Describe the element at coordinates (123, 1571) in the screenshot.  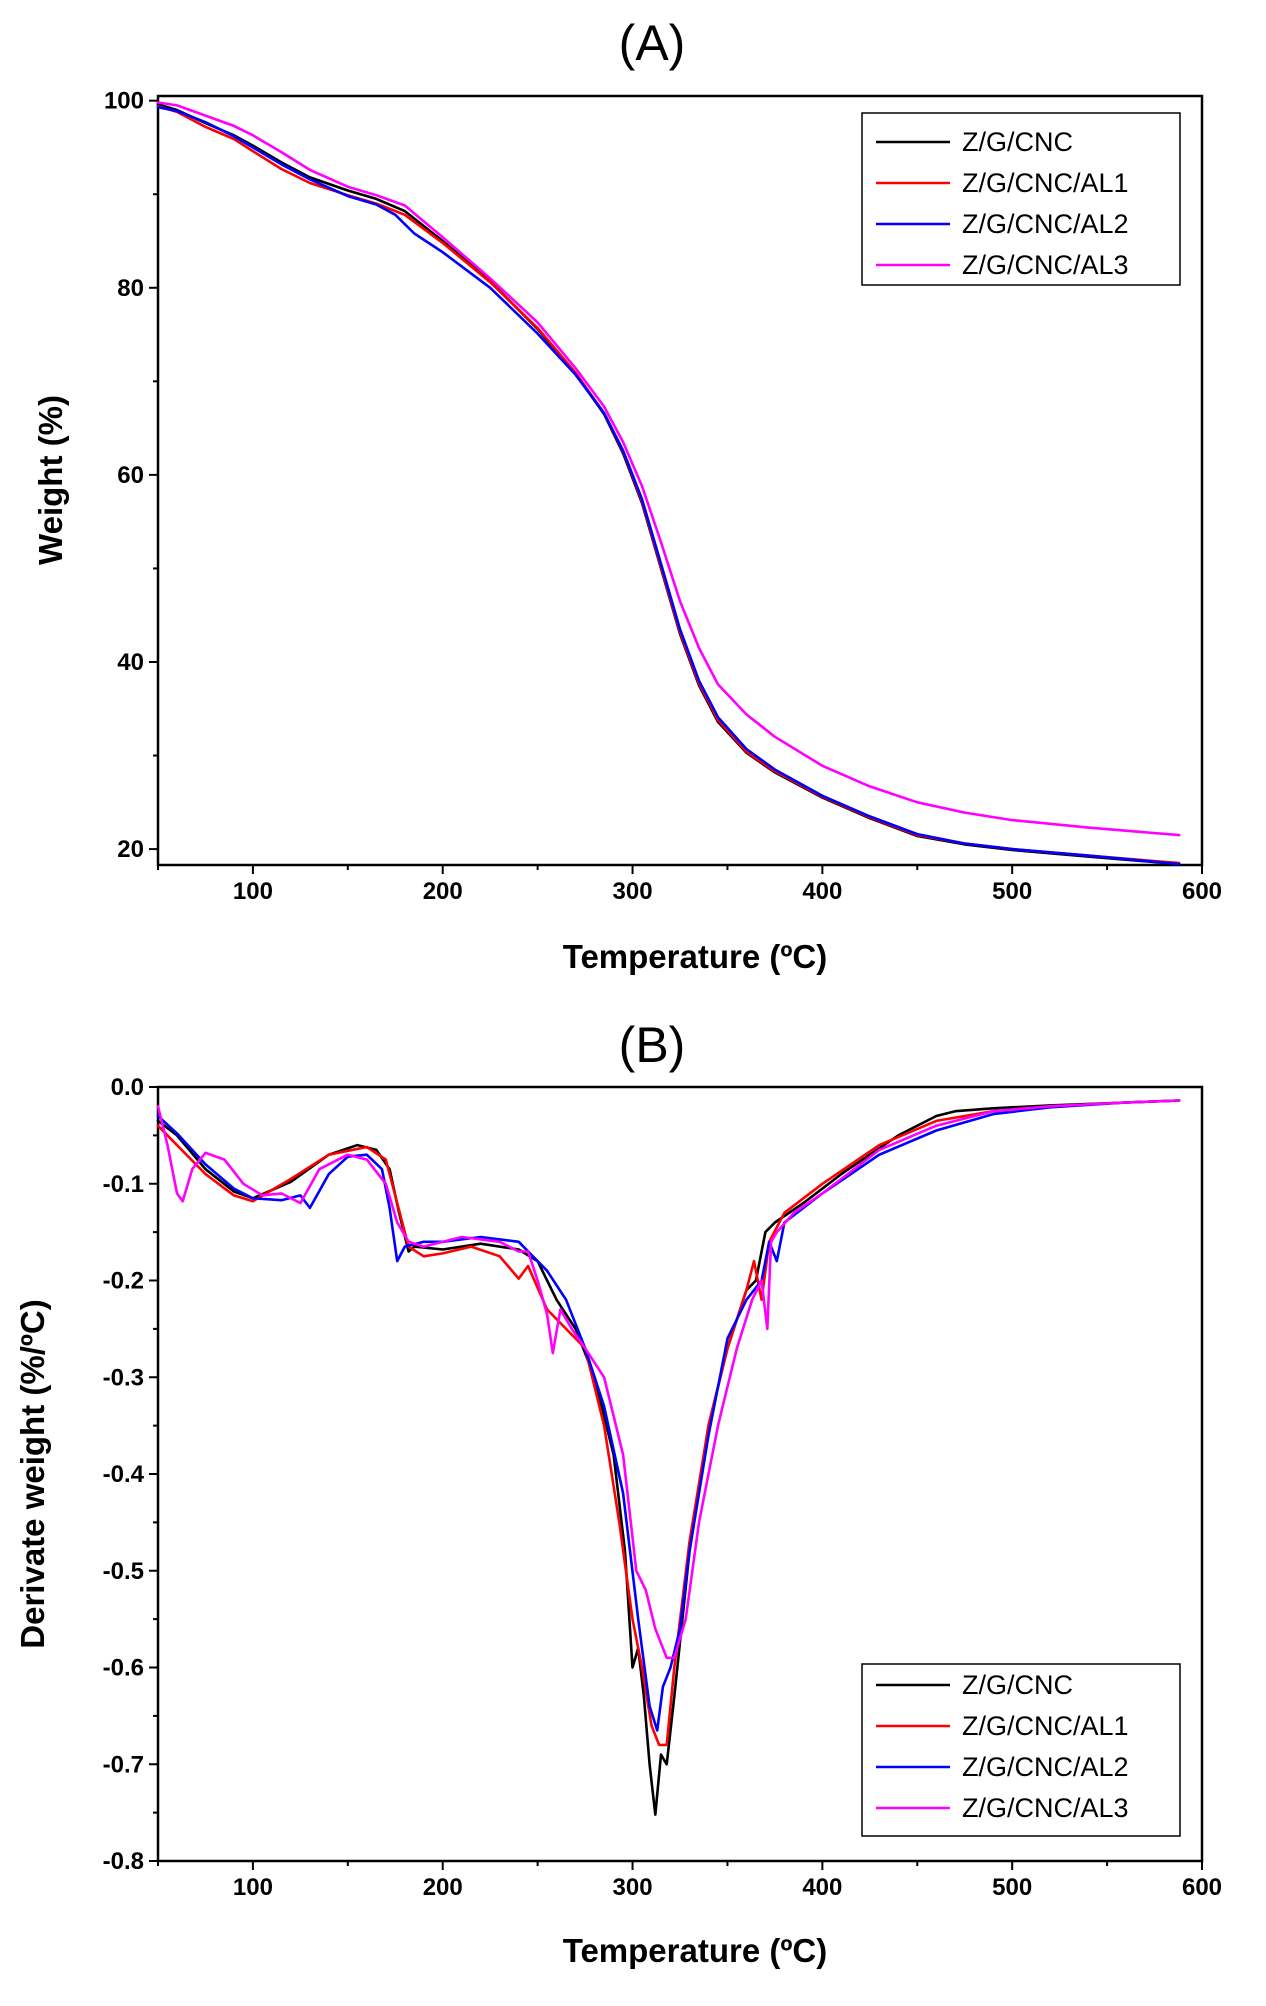
I see `y-tick-label: -0.5` at that location.